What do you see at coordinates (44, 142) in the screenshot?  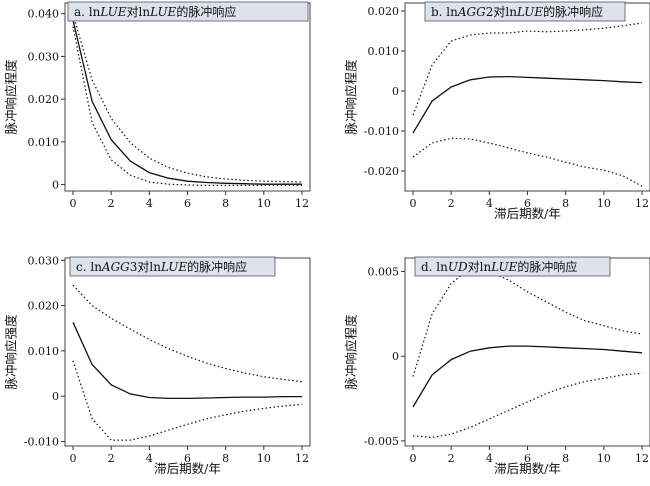 I see `y-tick-label-a-1: 0.010` at bounding box center [44, 142].